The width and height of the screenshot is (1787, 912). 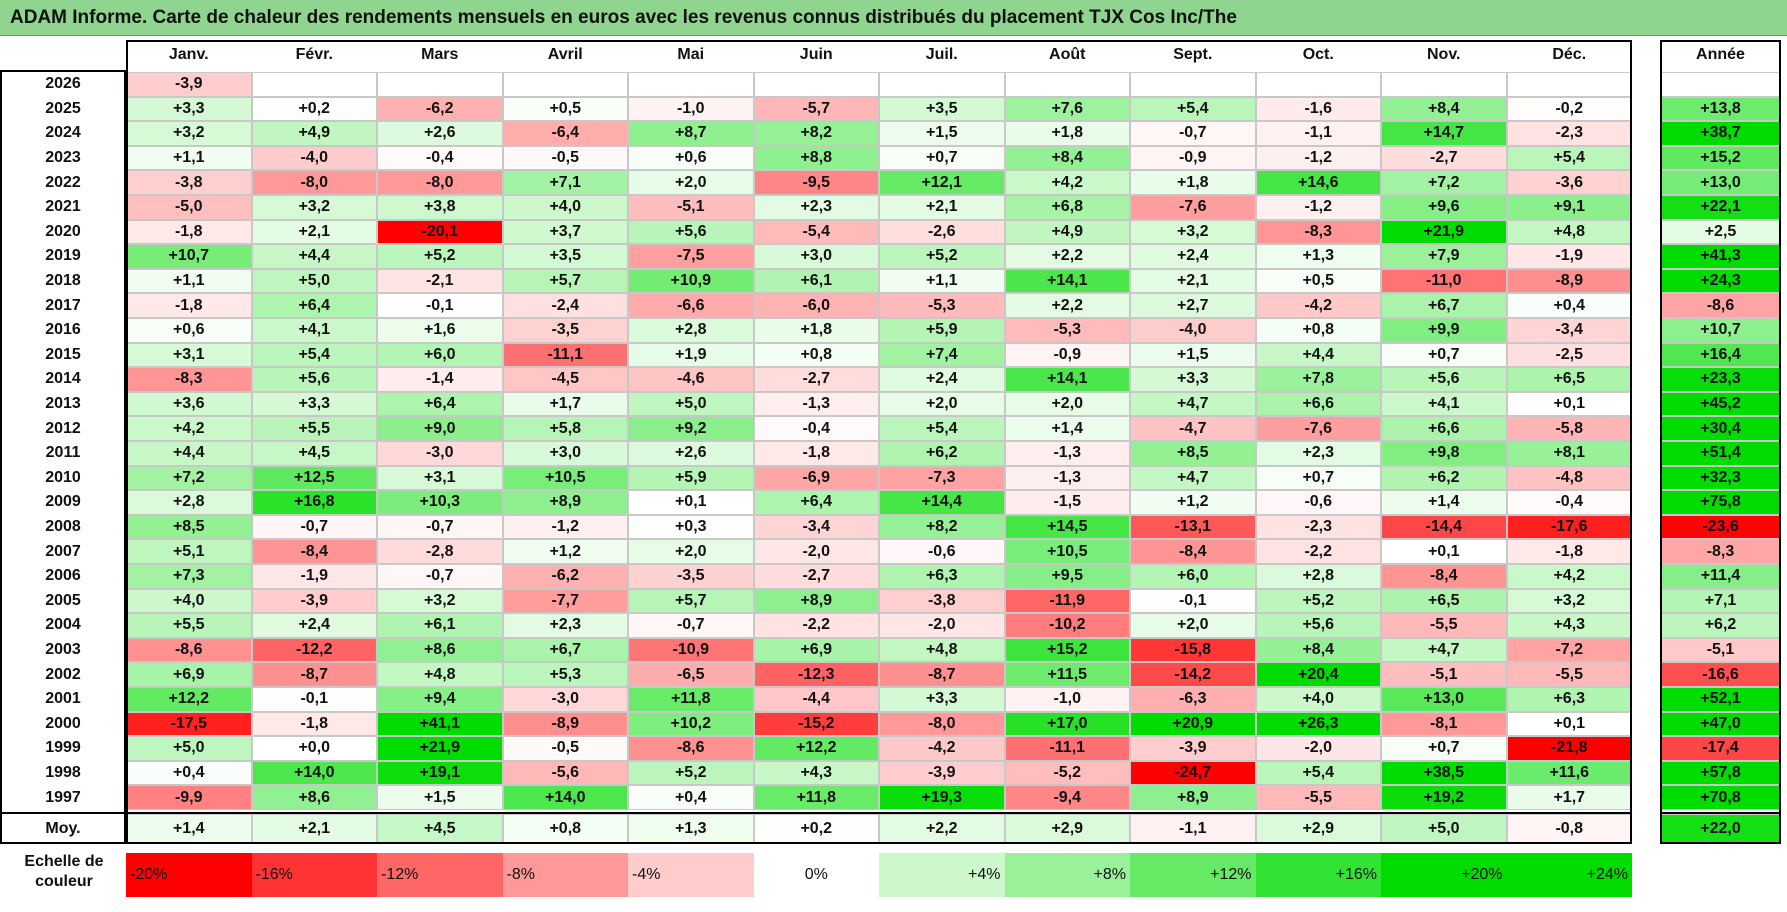 I want to click on heat-cell: -14,2, so click(x=1193, y=674).